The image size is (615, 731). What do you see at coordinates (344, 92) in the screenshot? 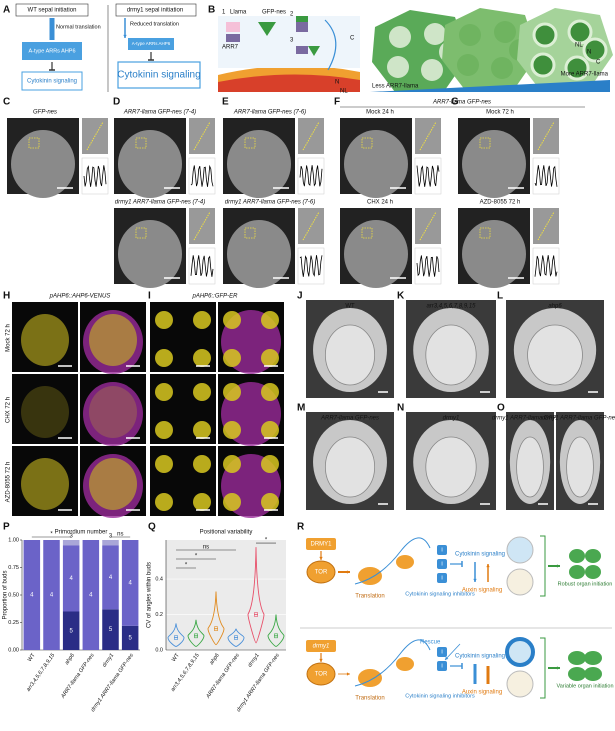
I see `label: NL` at bounding box center [344, 92].